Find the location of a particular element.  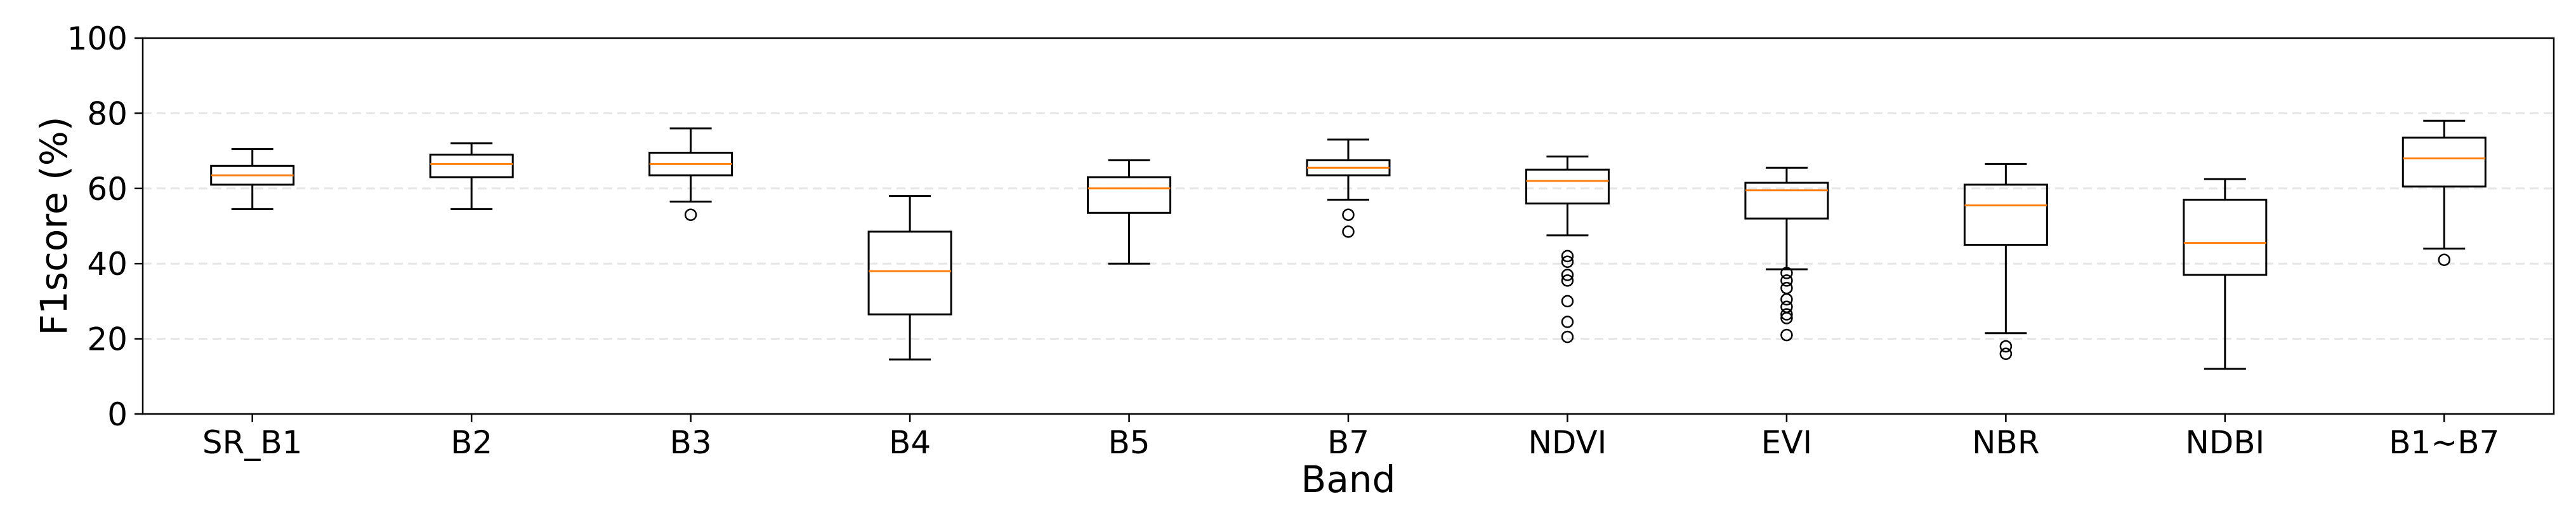

y-tick-label: 0 is located at coordinates (117, 414).